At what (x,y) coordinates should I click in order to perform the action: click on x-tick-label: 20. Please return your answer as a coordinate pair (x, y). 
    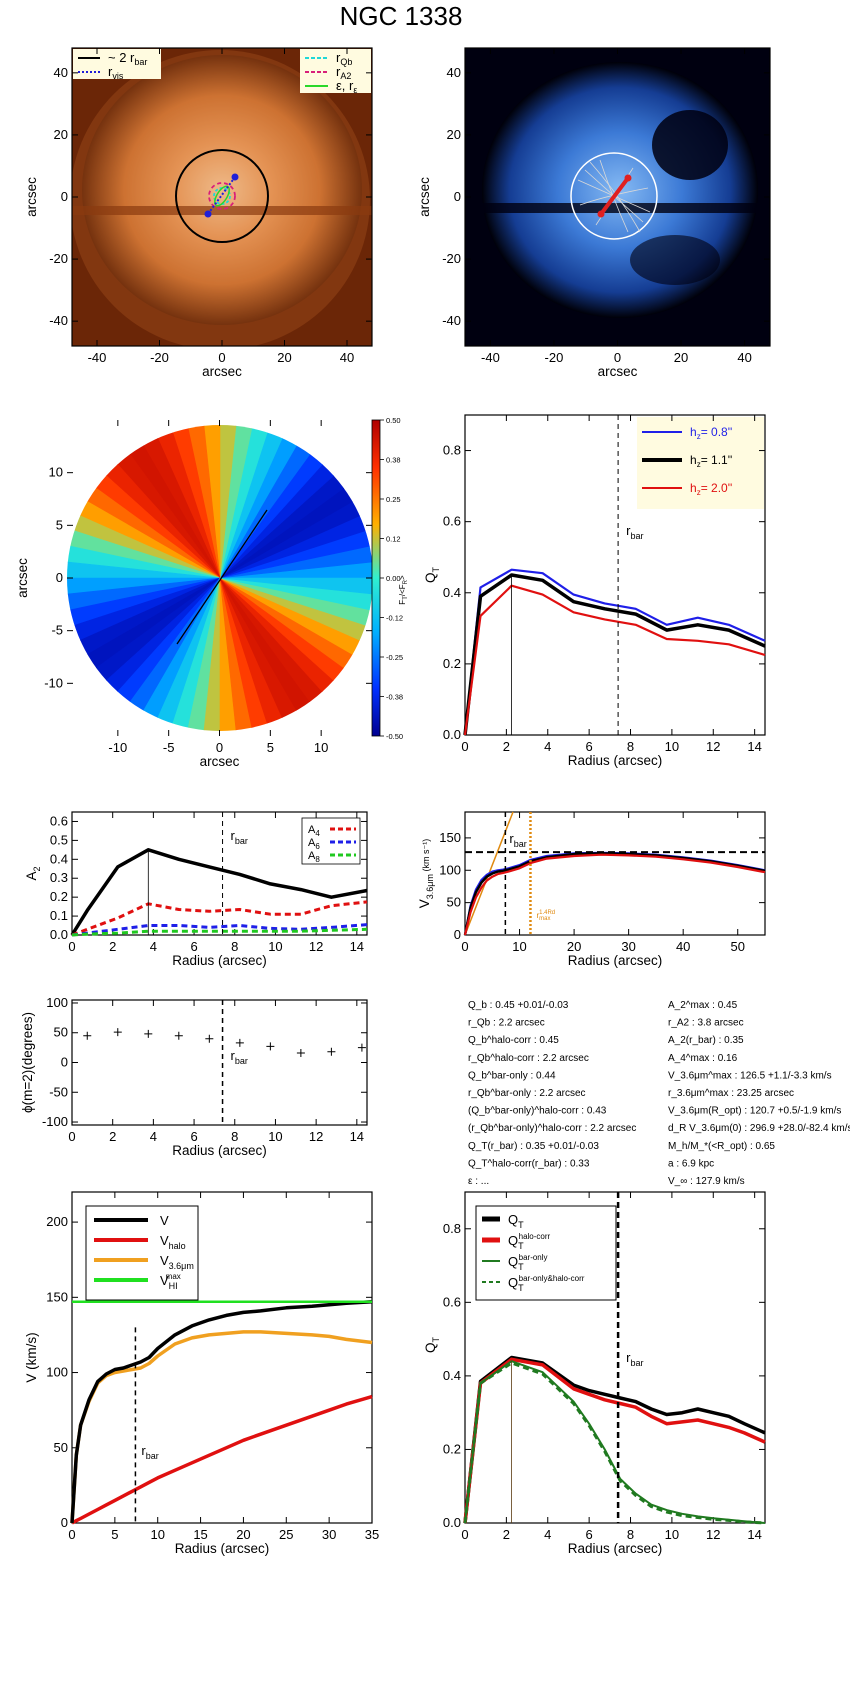
    Looking at the image, I should click on (681, 357).